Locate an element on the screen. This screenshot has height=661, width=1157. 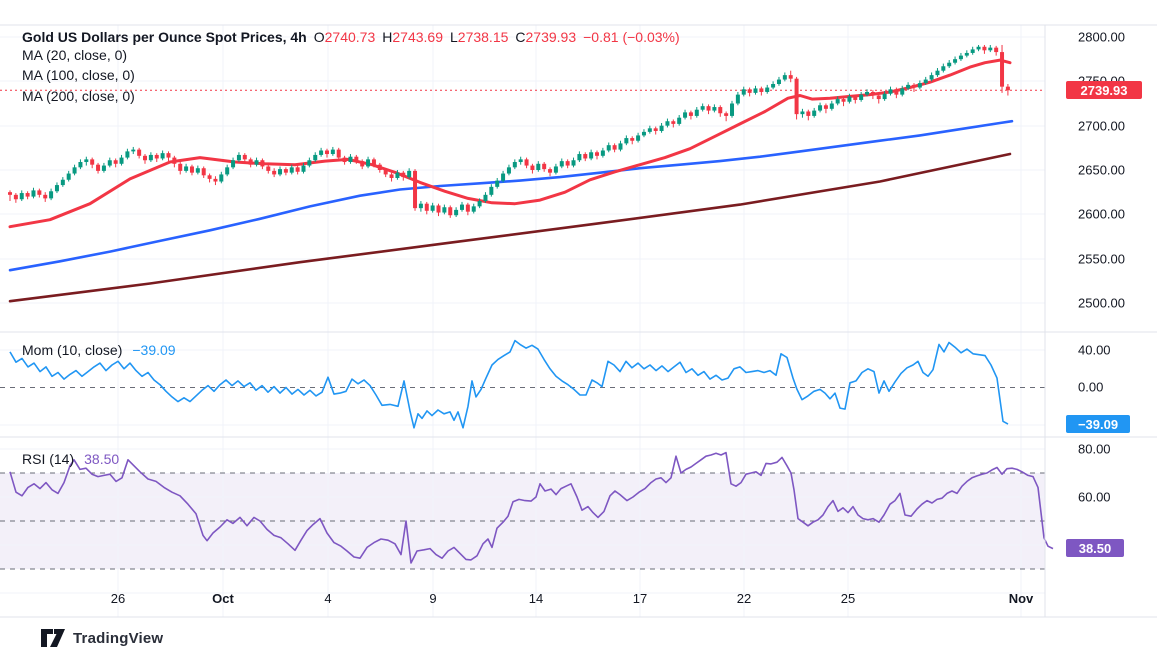
open-value: 2740.73 is located at coordinates (350, 37).